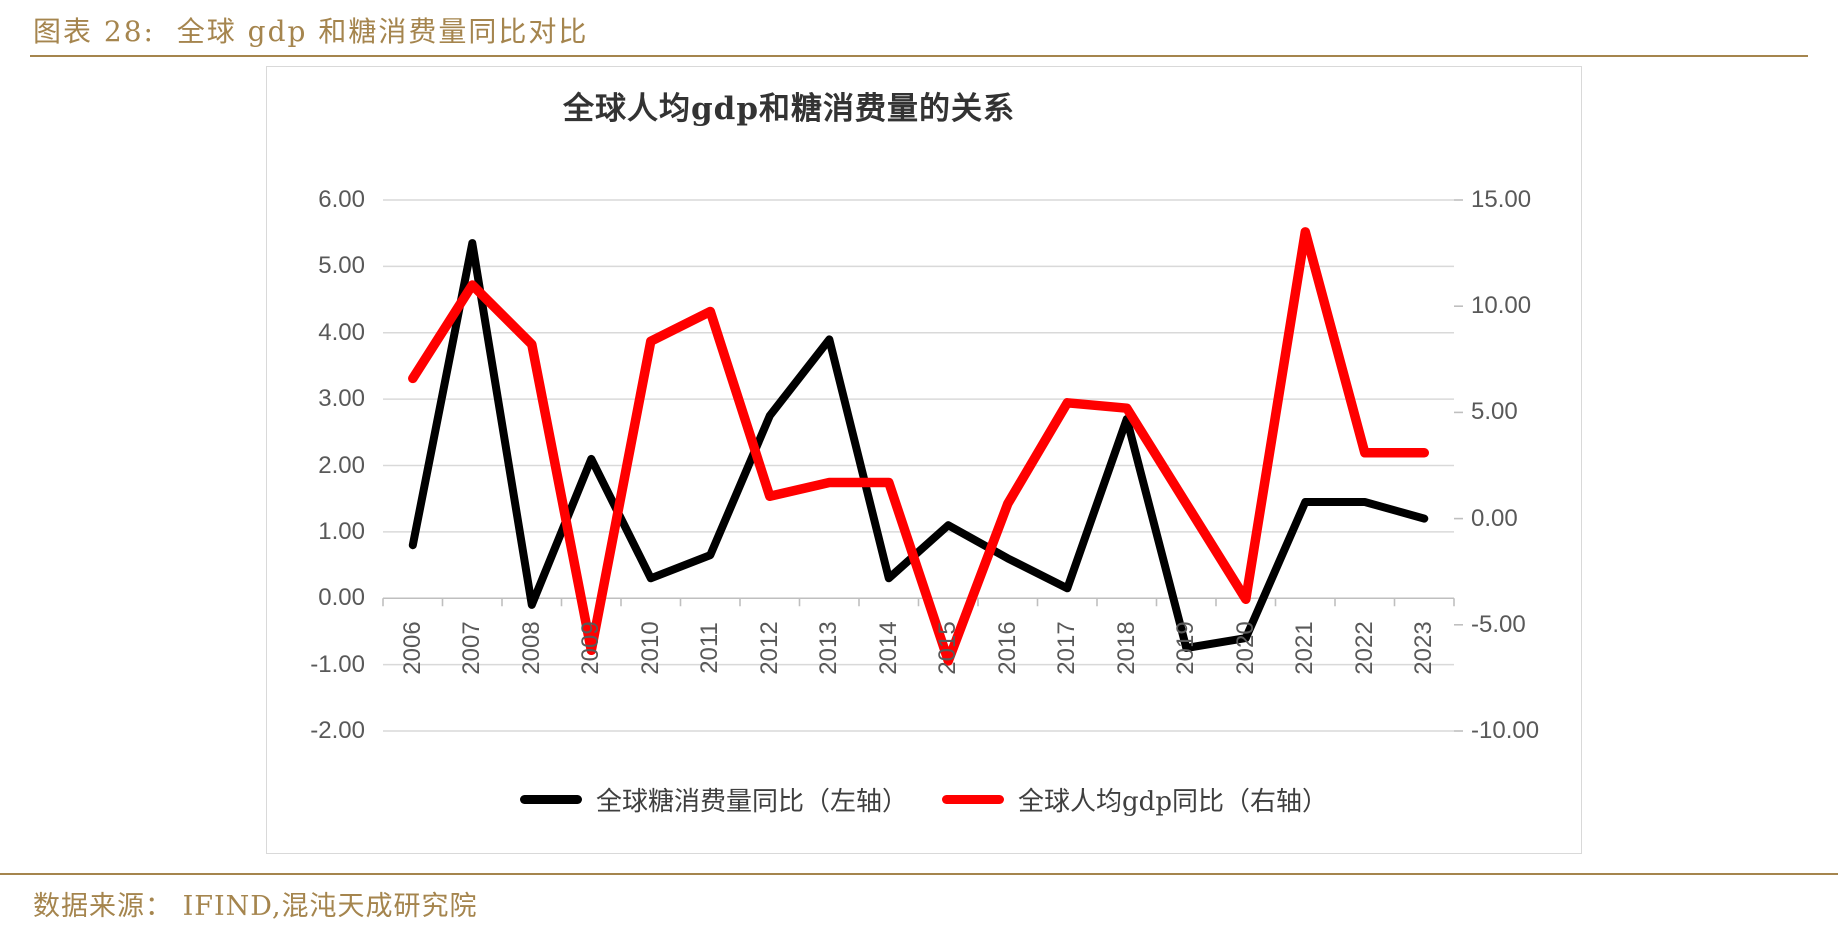  Describe the element at coordinates (710, 648) in the screenshot. I see `x-axis-tick-label: 2011` at that location.